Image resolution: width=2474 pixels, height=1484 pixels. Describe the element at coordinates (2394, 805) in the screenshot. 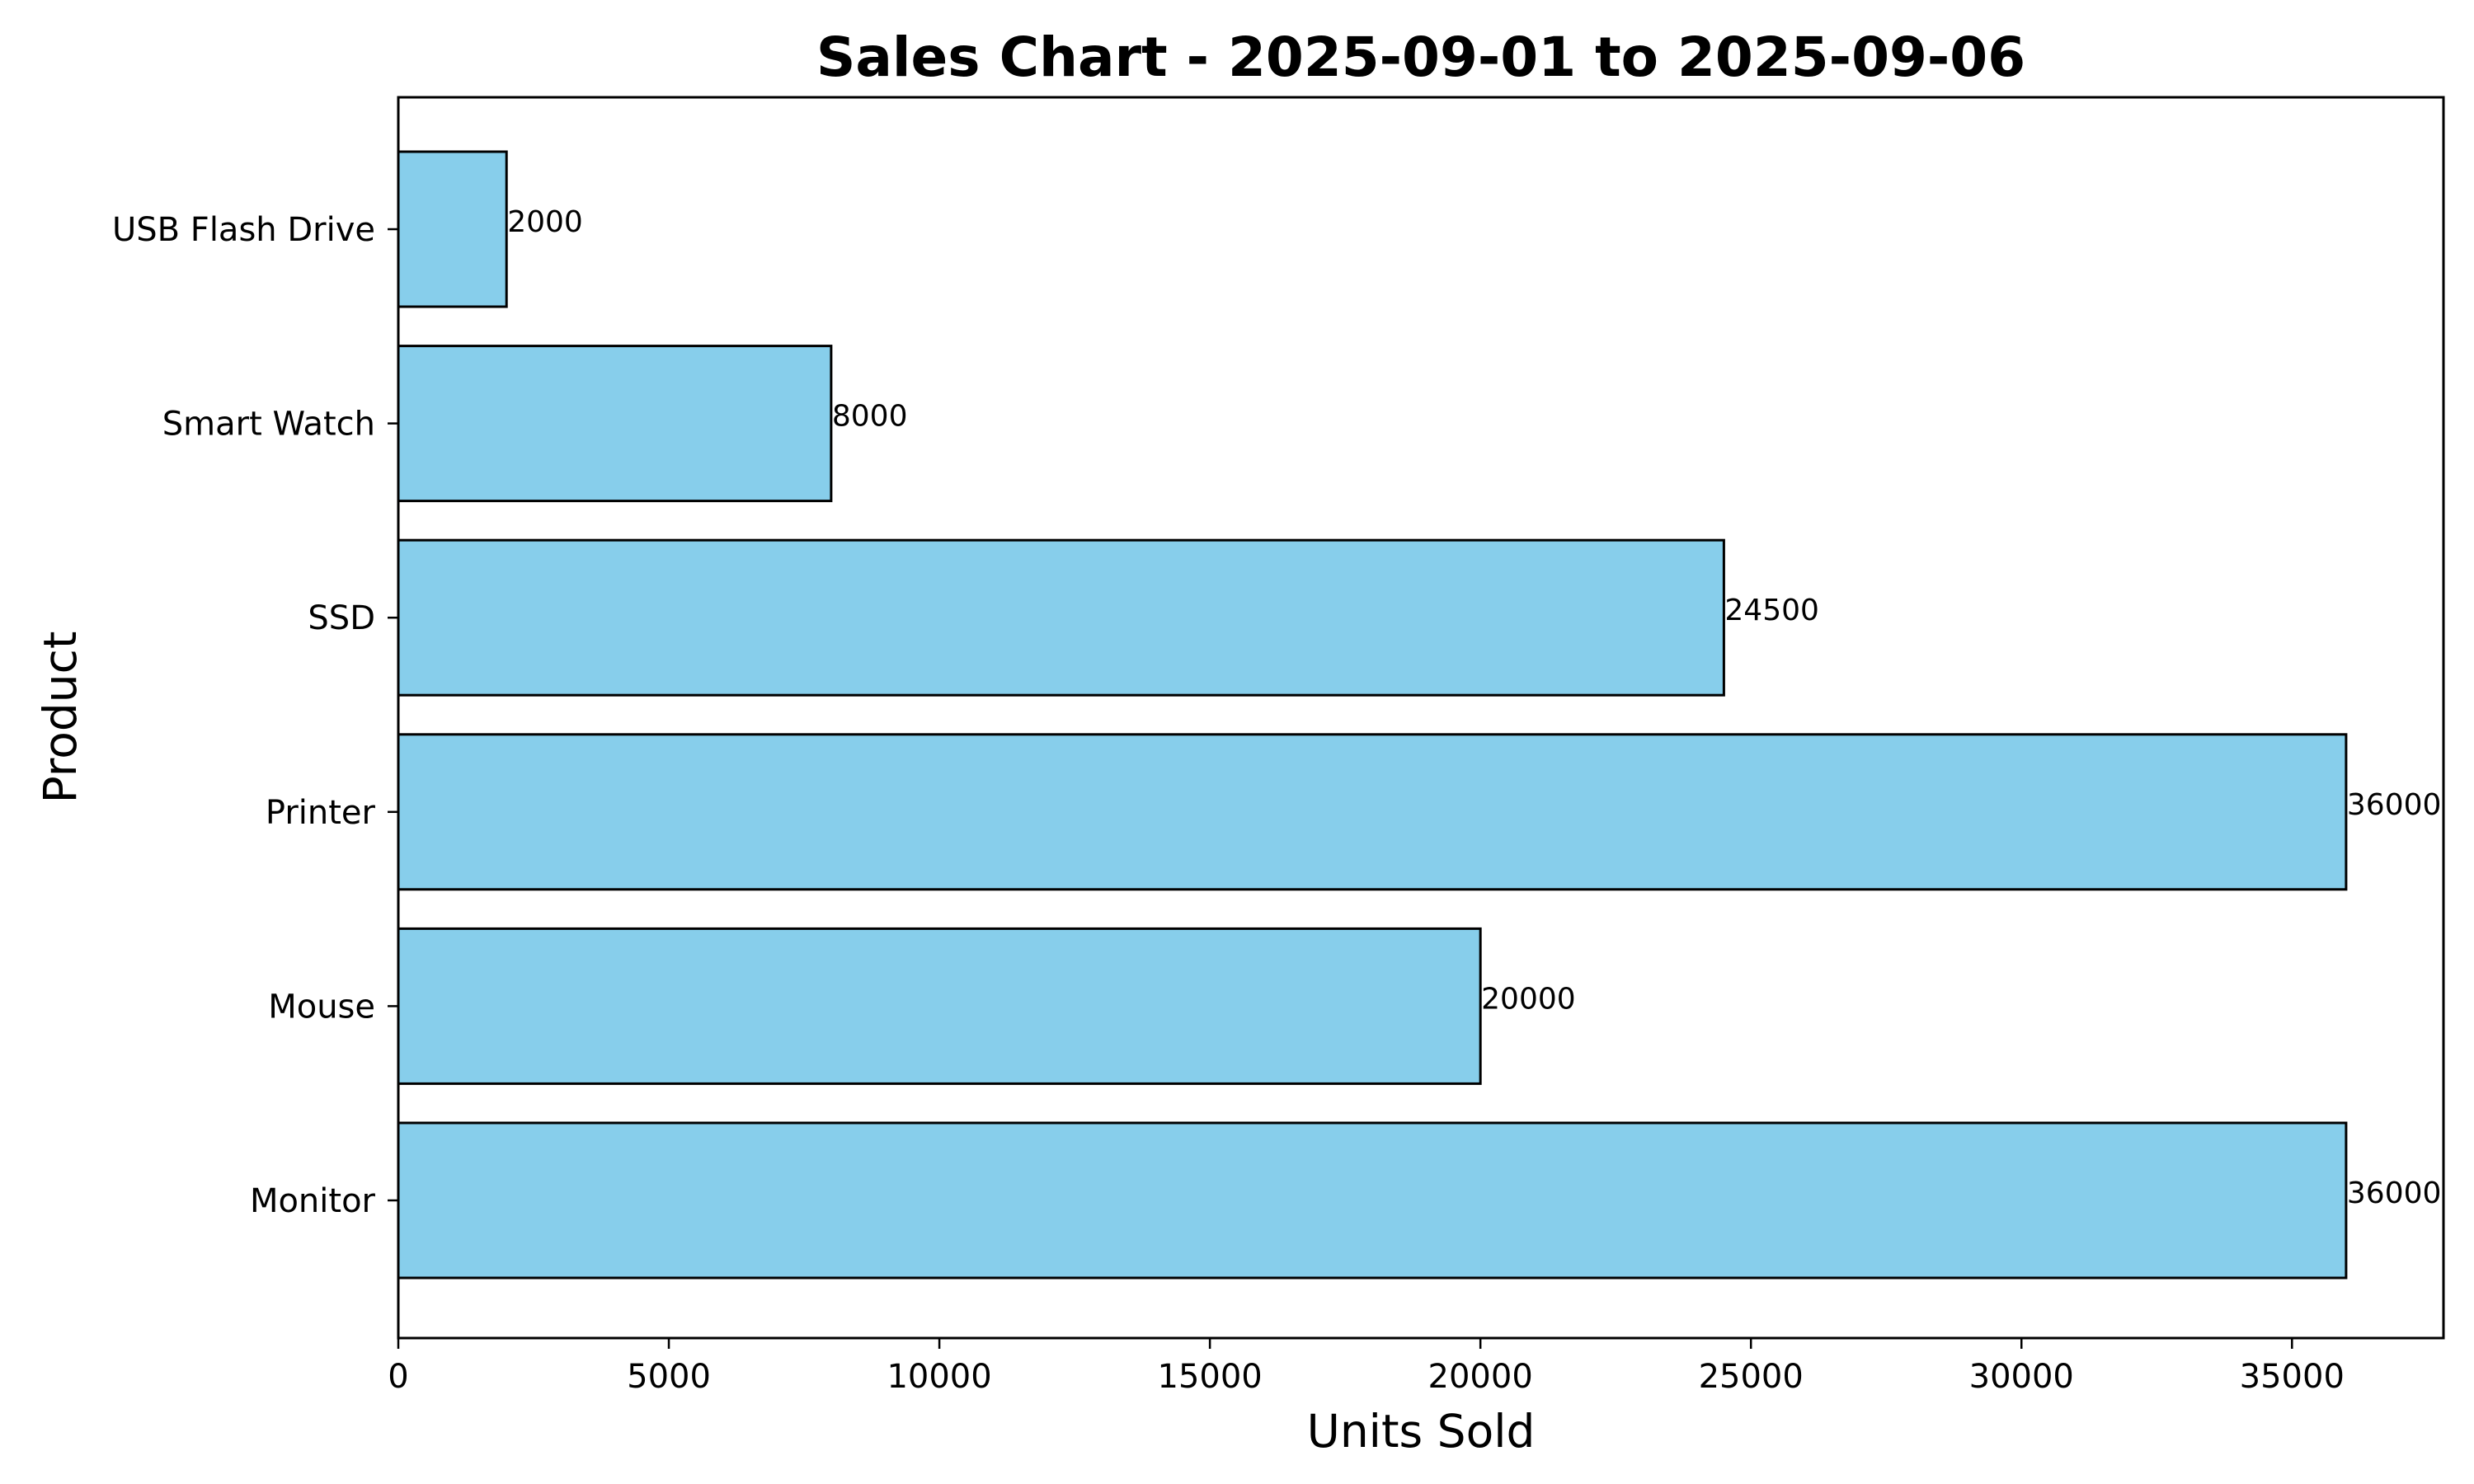

I see `data-label-printer: 36000` at that location.